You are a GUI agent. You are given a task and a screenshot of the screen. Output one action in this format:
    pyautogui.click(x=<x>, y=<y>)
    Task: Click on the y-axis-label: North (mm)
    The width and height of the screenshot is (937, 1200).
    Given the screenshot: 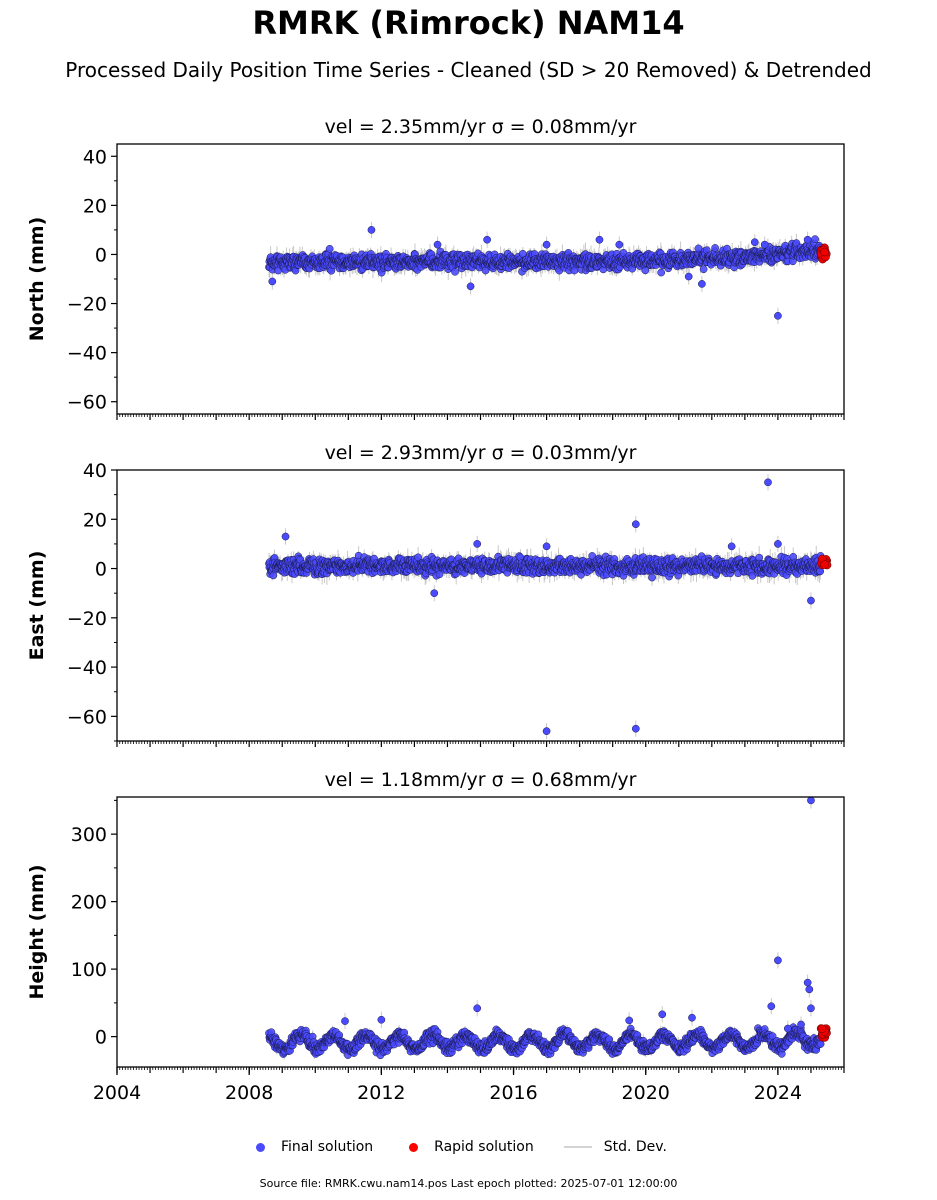 What is the action you would take?
    pyautogui.click(x=37, y=279)
    